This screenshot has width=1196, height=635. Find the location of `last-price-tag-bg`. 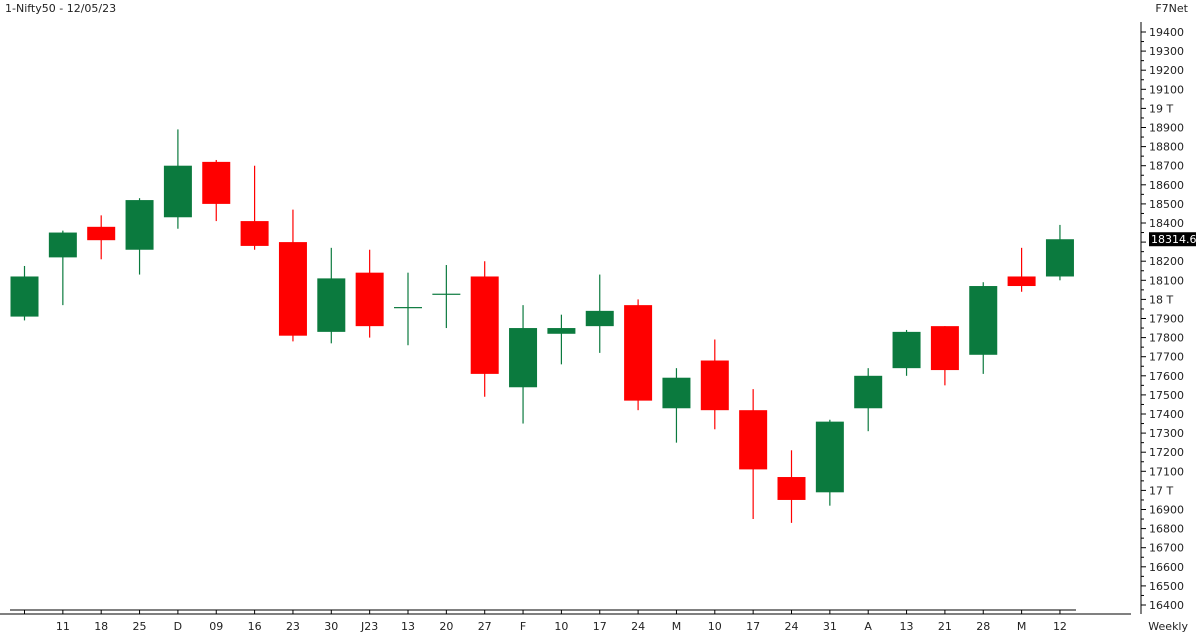

last-price-tag-bg is located at coordinates (1172, 239).